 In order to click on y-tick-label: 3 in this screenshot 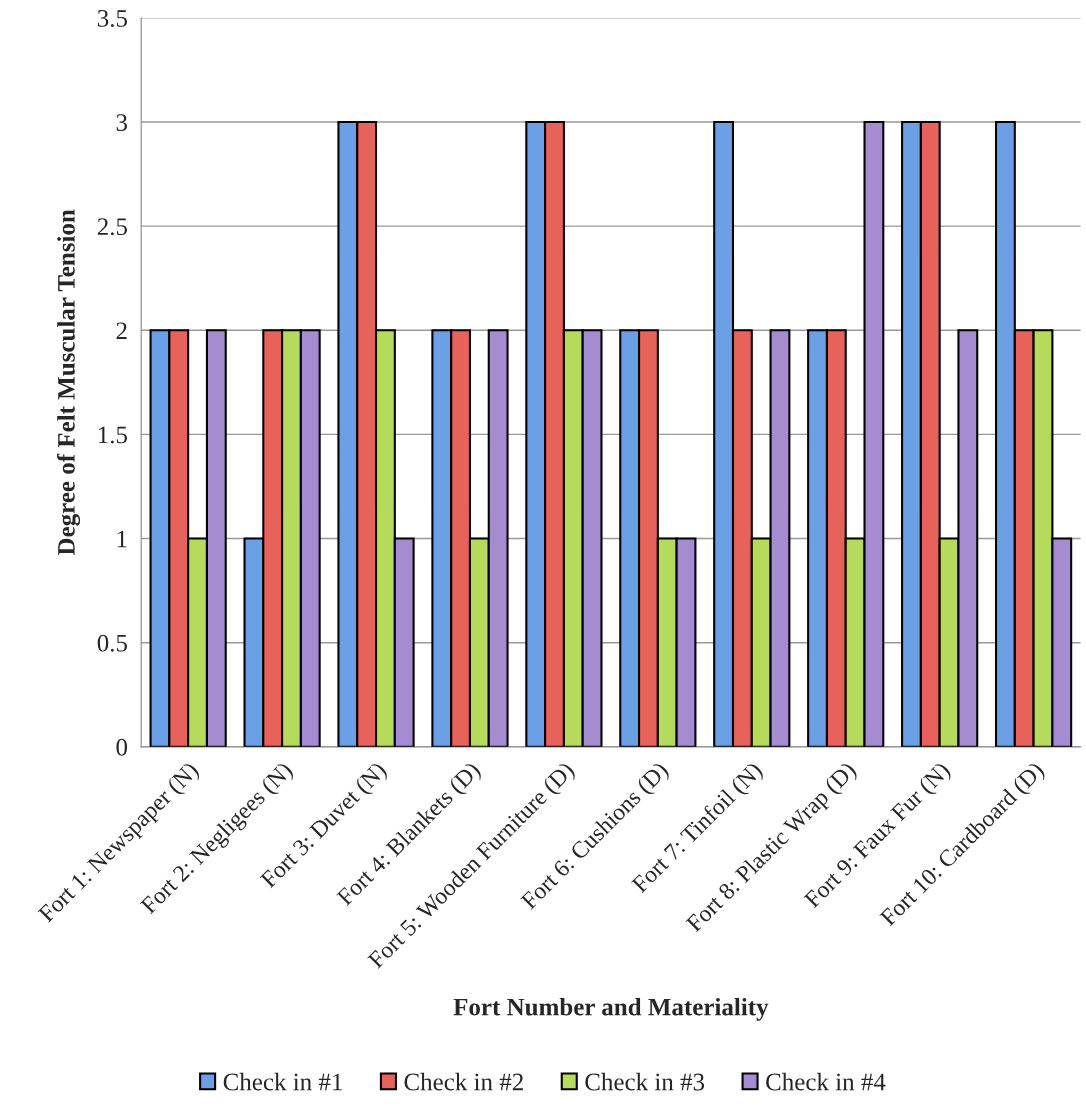, I will do `click(122, 122)`.